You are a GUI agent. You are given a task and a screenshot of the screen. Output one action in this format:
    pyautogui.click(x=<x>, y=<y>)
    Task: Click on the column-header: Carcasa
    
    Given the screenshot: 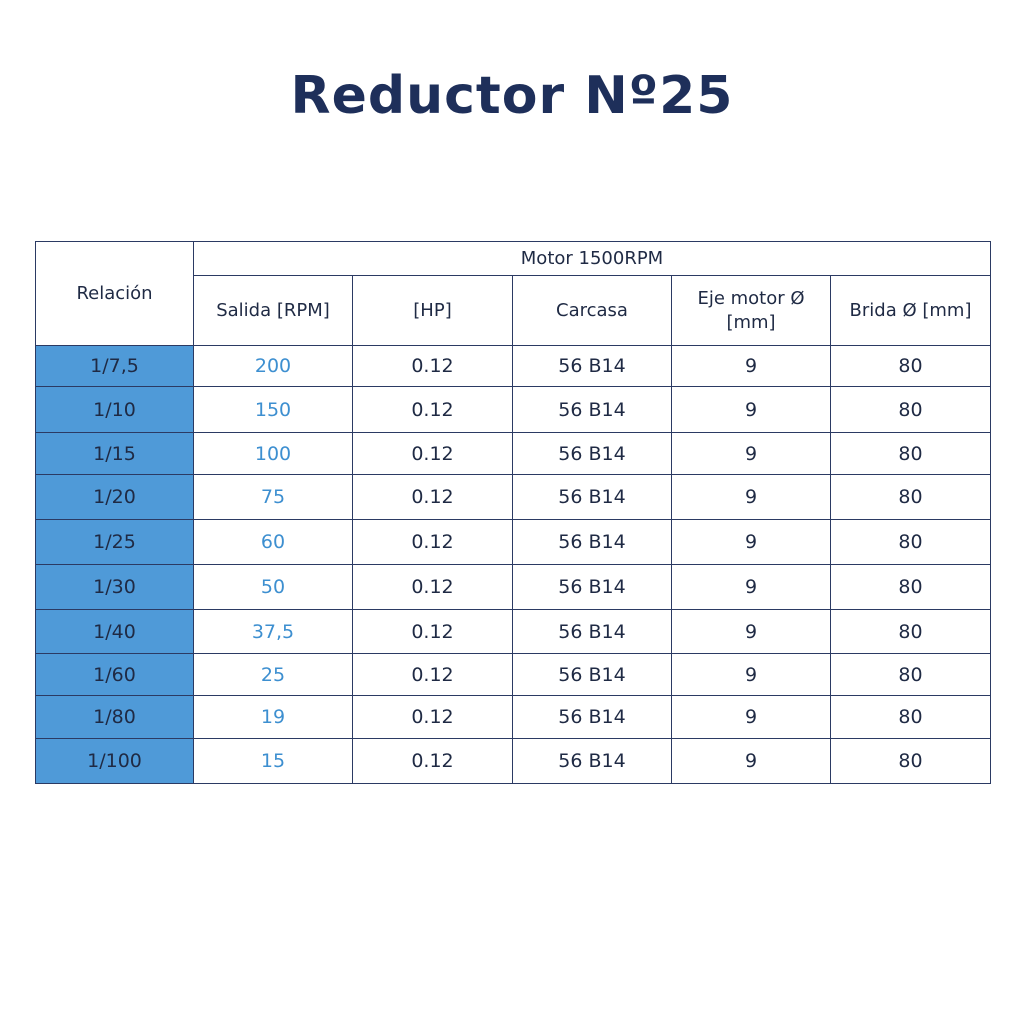 What is the action you would take?
    pyautogui.click(x=592, y=310)
    